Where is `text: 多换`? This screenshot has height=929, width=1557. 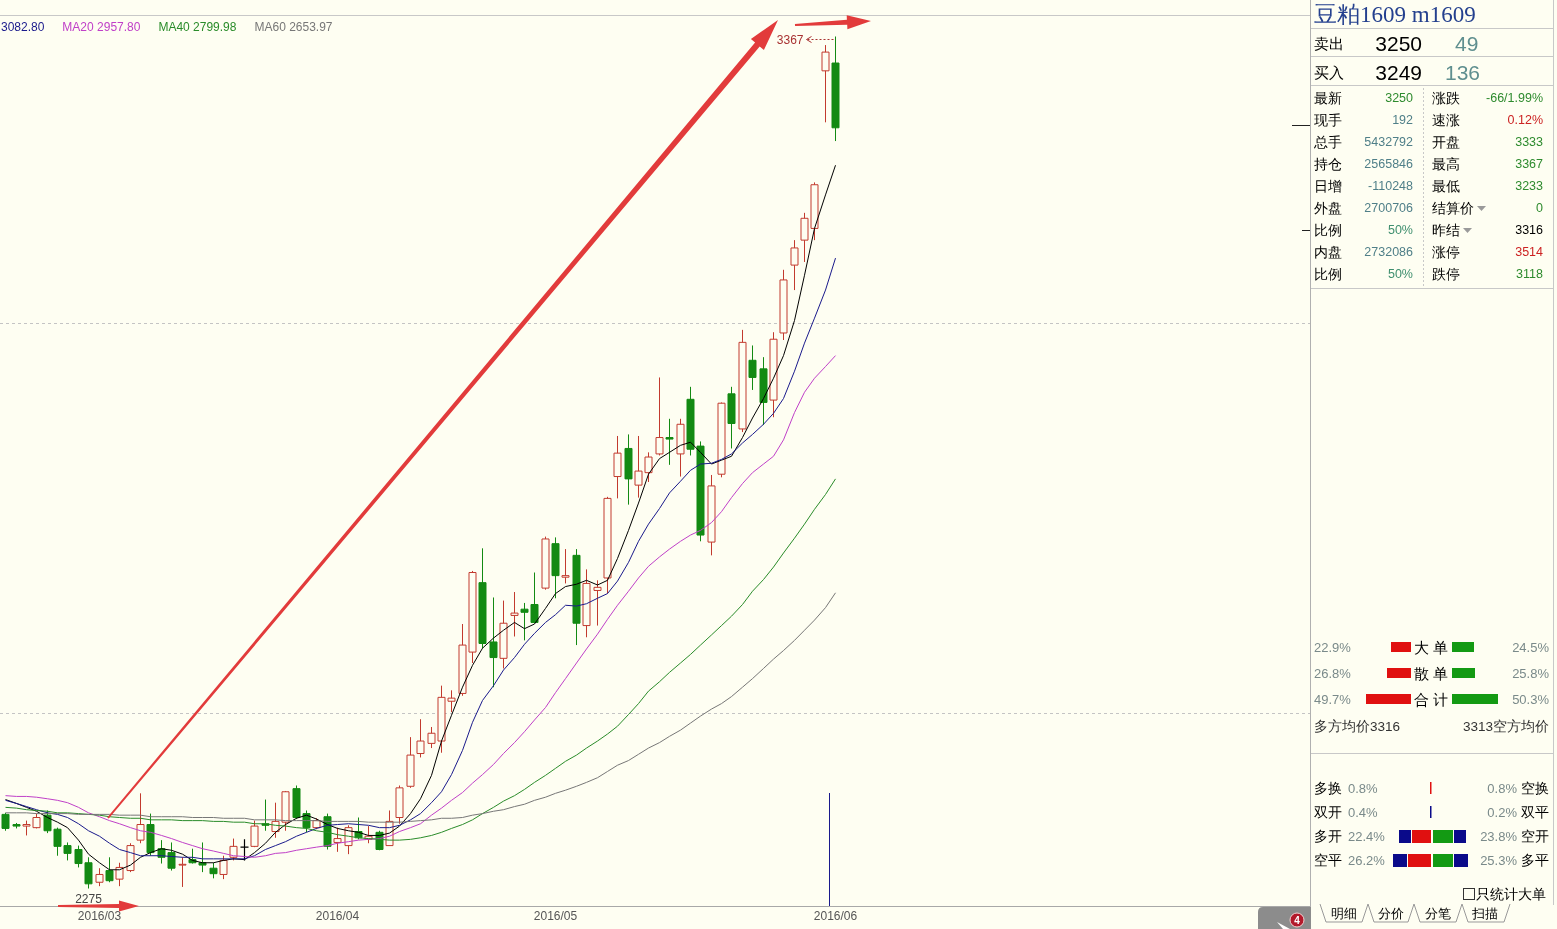
text: 多换 is located at coordinates (1328, 788).